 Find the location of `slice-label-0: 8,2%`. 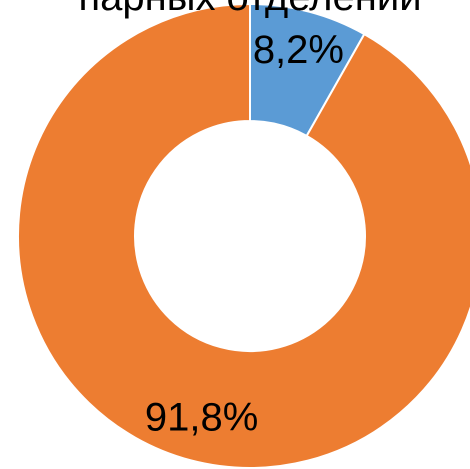

slice-label-0: 8,2% is located at coordinates (298, 50).